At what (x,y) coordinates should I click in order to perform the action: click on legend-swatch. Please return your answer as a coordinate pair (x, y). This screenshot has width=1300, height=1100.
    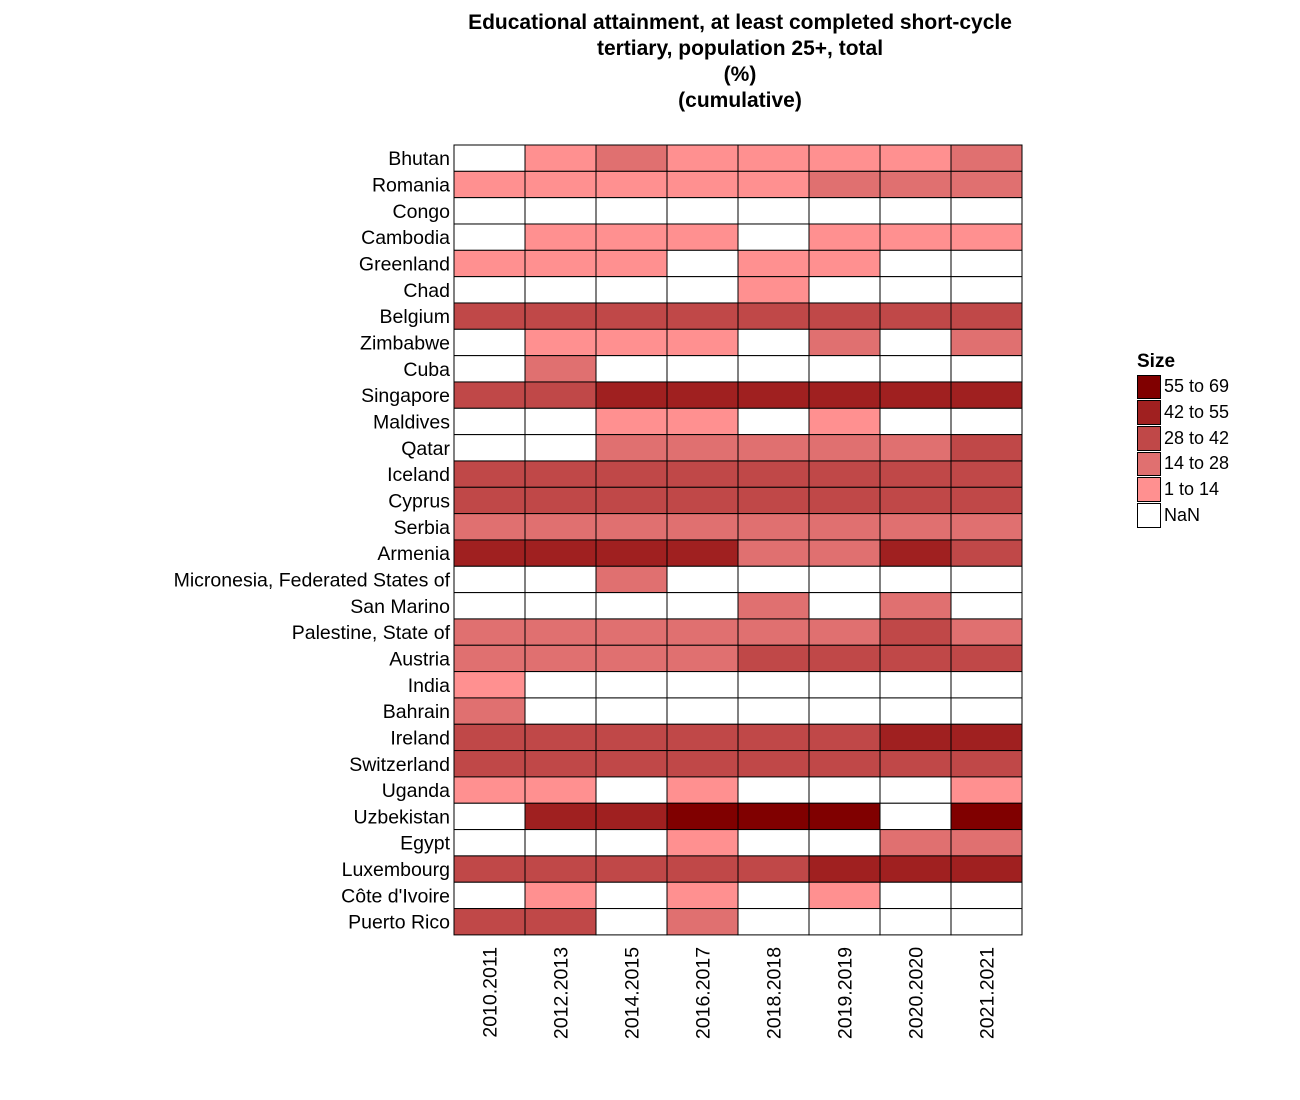
    Looking at the image, I should click on (1149, 438).